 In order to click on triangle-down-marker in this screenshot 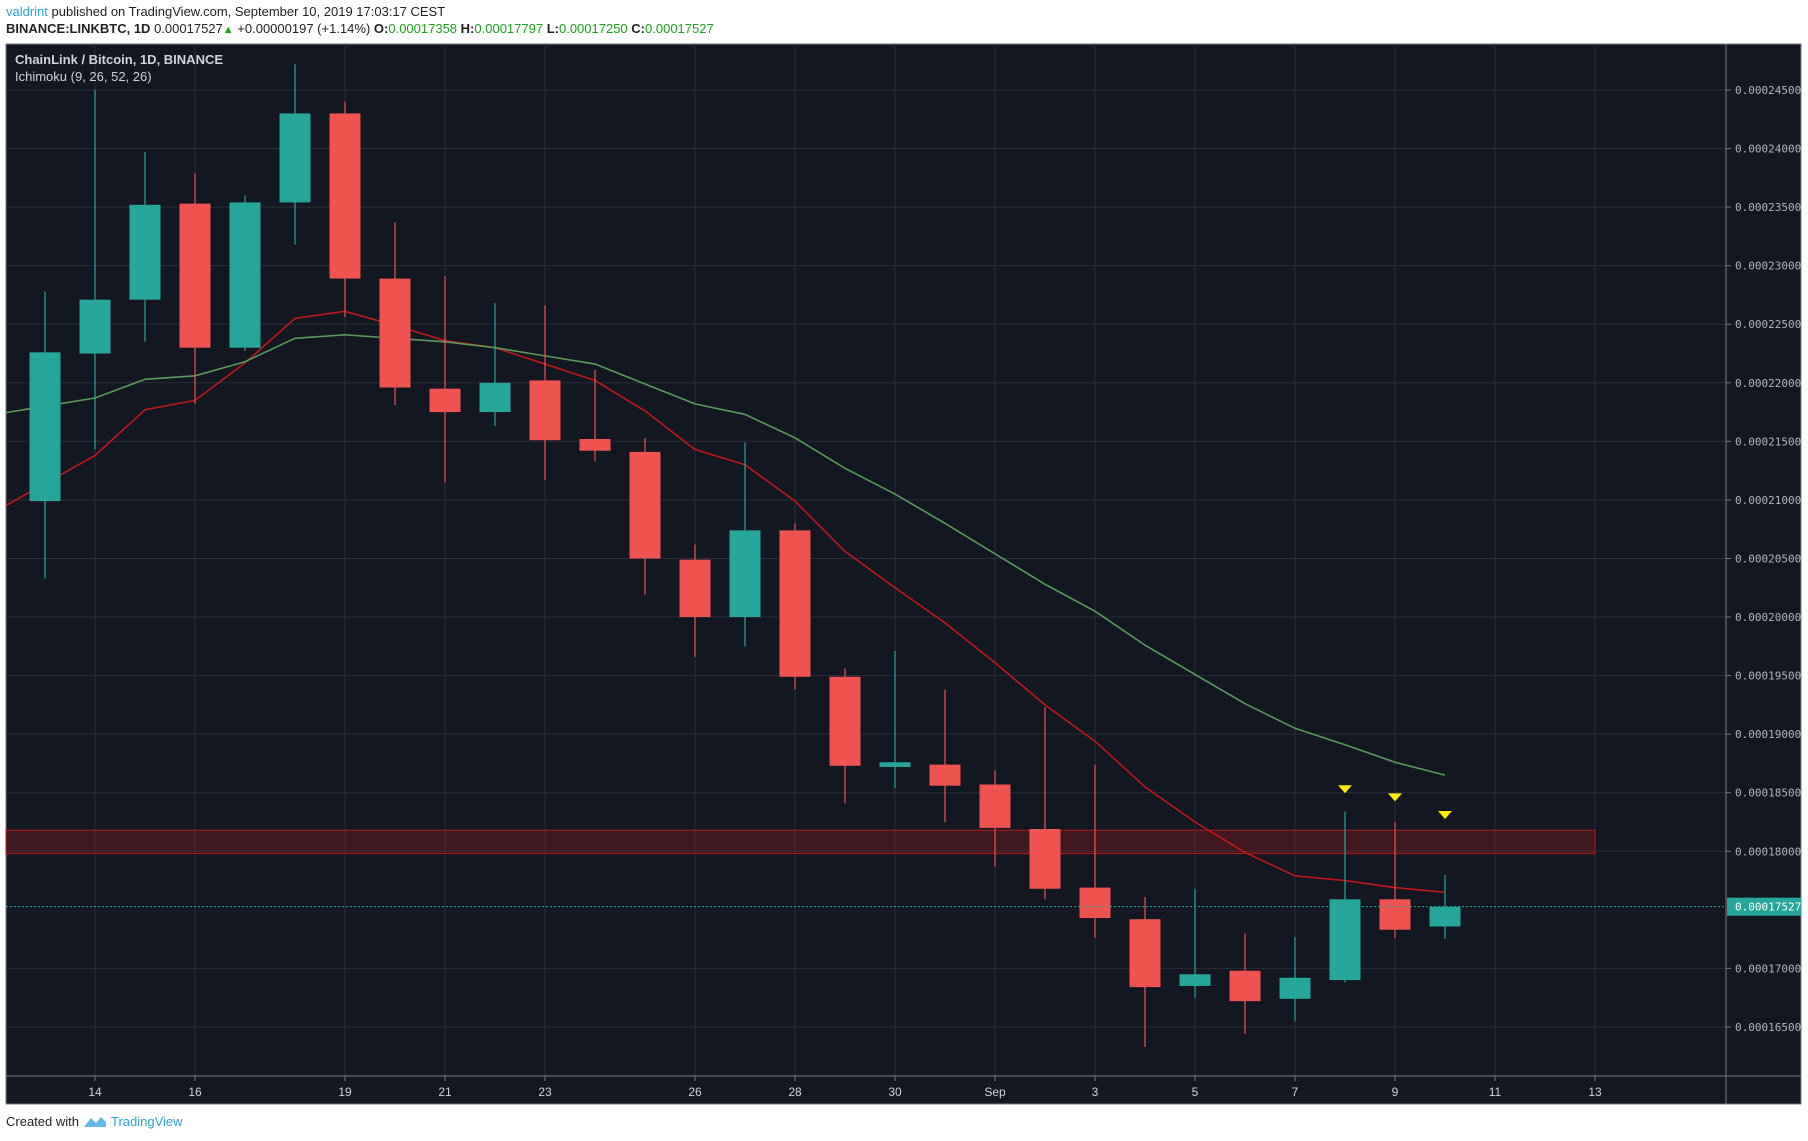, I will do `click(1395, 797)`.